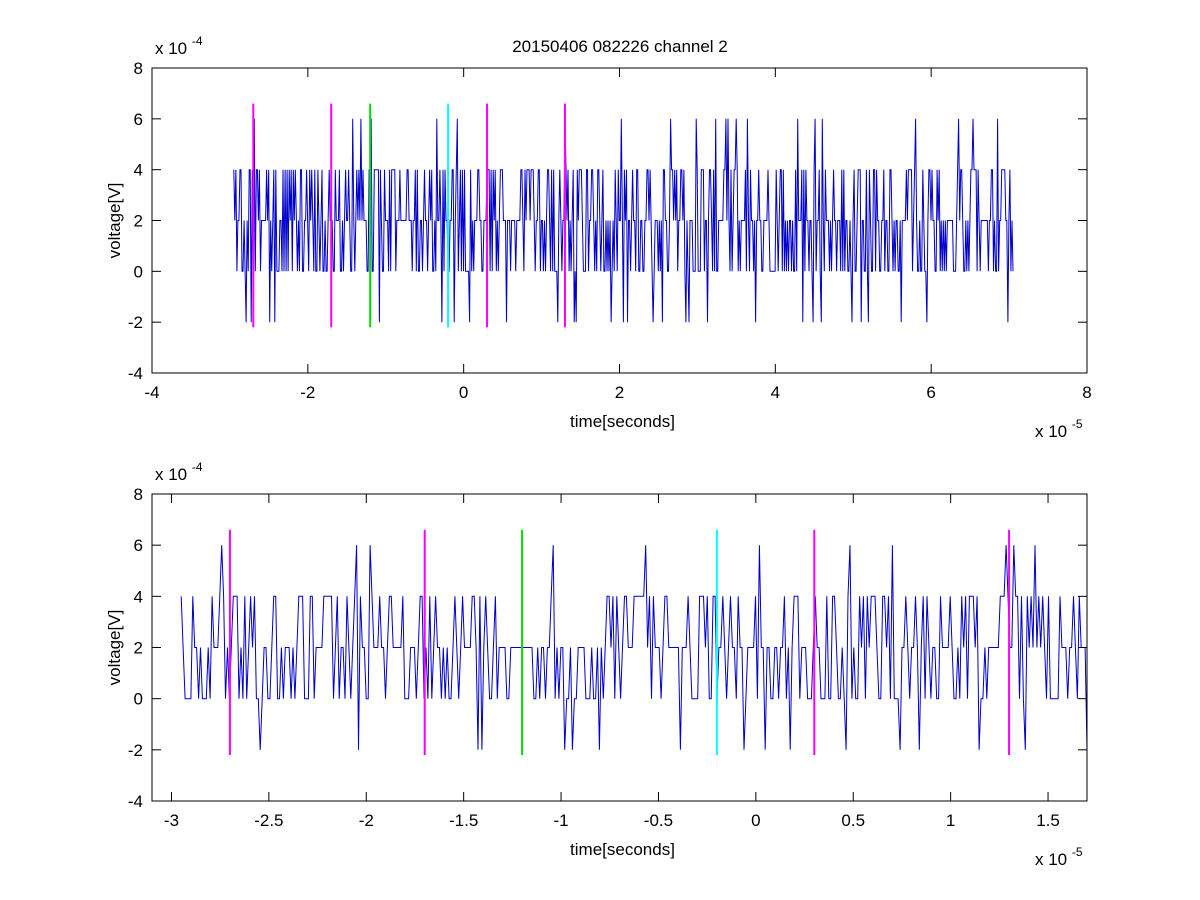 This screenshot has width=1200, height=900. What do you see at coordinates (619, 392) in the screenshot?
I see `x-tick-label: 2` at bounding box center [619, 392].